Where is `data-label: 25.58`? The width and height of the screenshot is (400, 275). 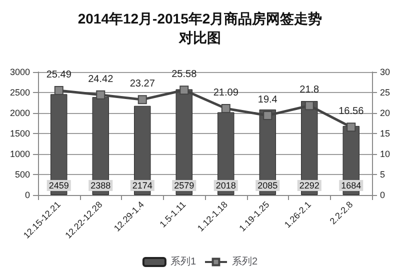 data-label: 25.58 is located at coordinates (185, 74).